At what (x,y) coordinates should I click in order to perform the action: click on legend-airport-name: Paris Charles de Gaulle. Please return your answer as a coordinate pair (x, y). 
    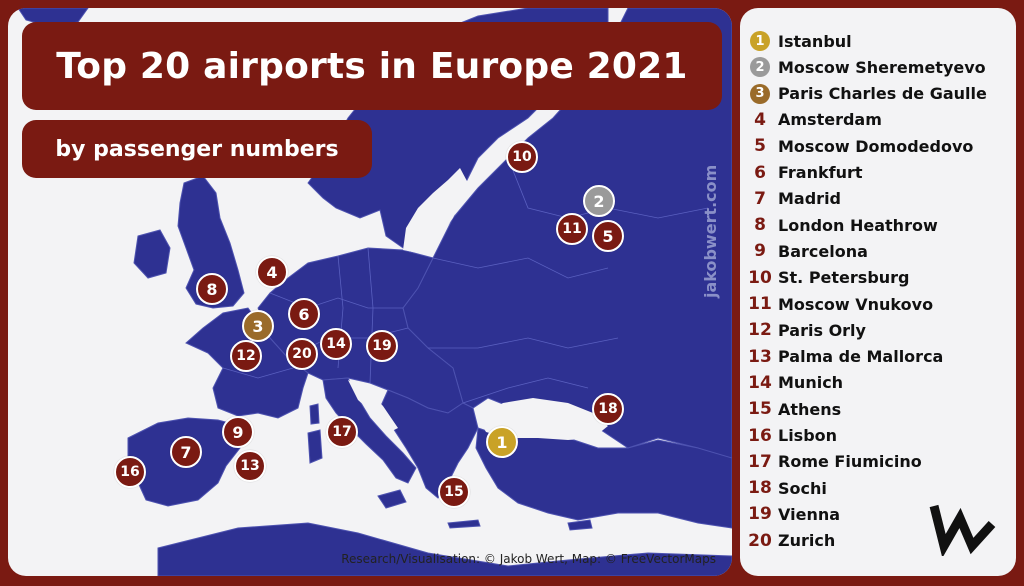
    Looking at the image, I should click on (882, 94).